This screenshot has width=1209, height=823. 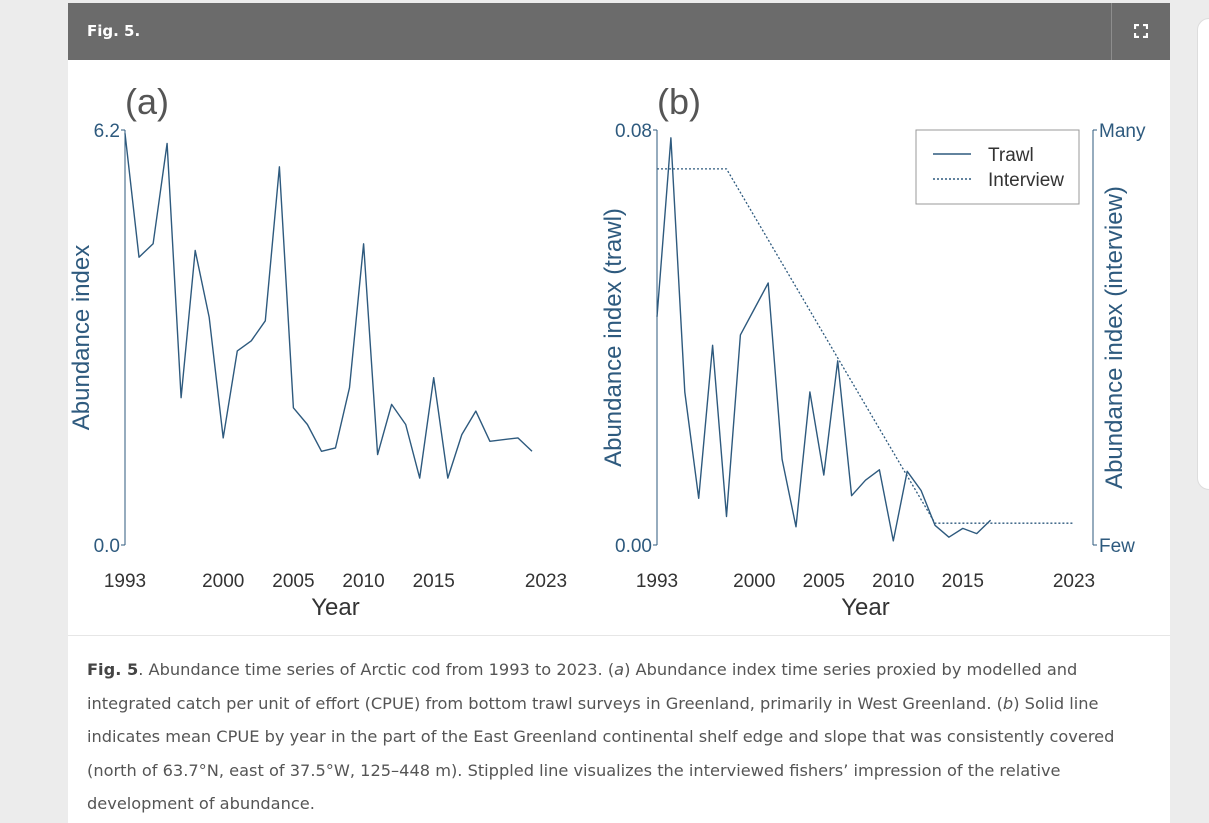 What do you see at coordinates (114, 31) in the screenshot?
I see `figure-title: Fig. 5.` at bounding box center [114, 31].